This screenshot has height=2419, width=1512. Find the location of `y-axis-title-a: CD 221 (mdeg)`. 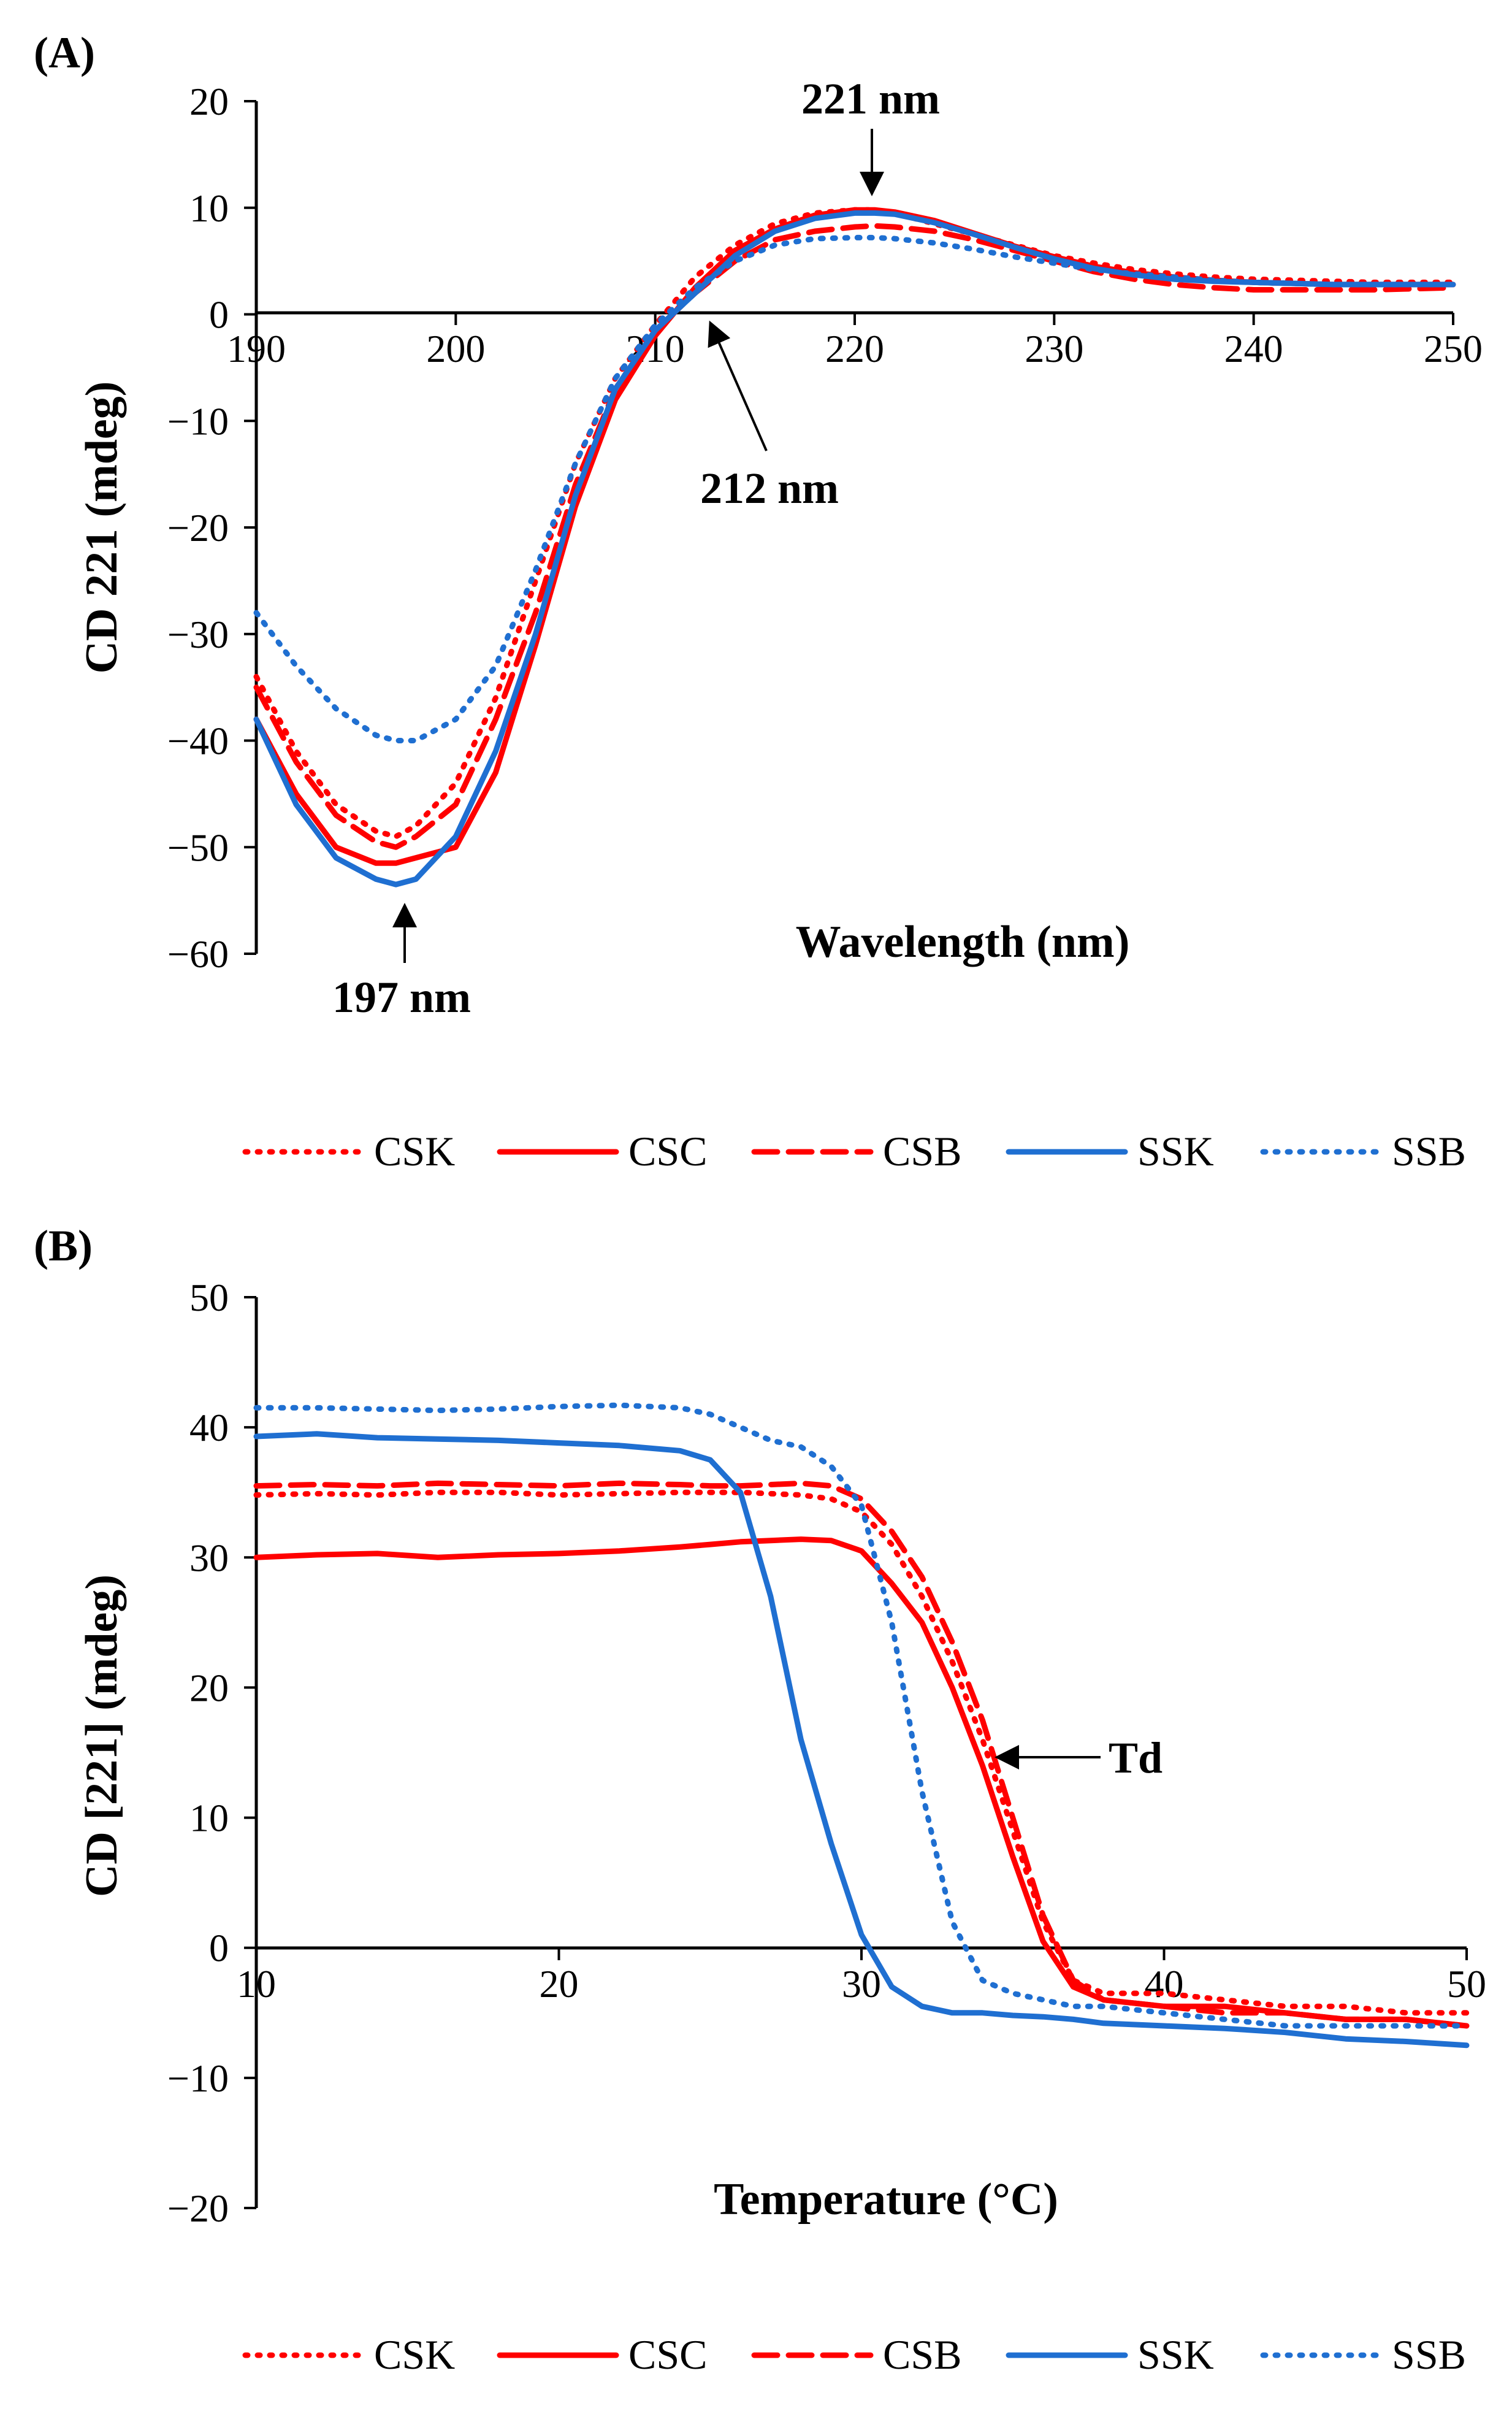

y-axis-title-a: CD 221 (mdeg) is located at coordinates (102, 528).